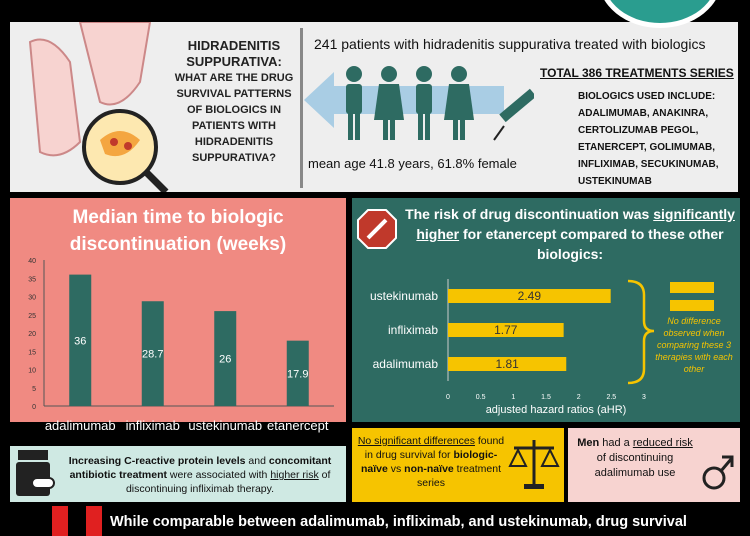 The image size is (750, 536). I want to click on naive-b2: non-naïve, so click(429, 469).